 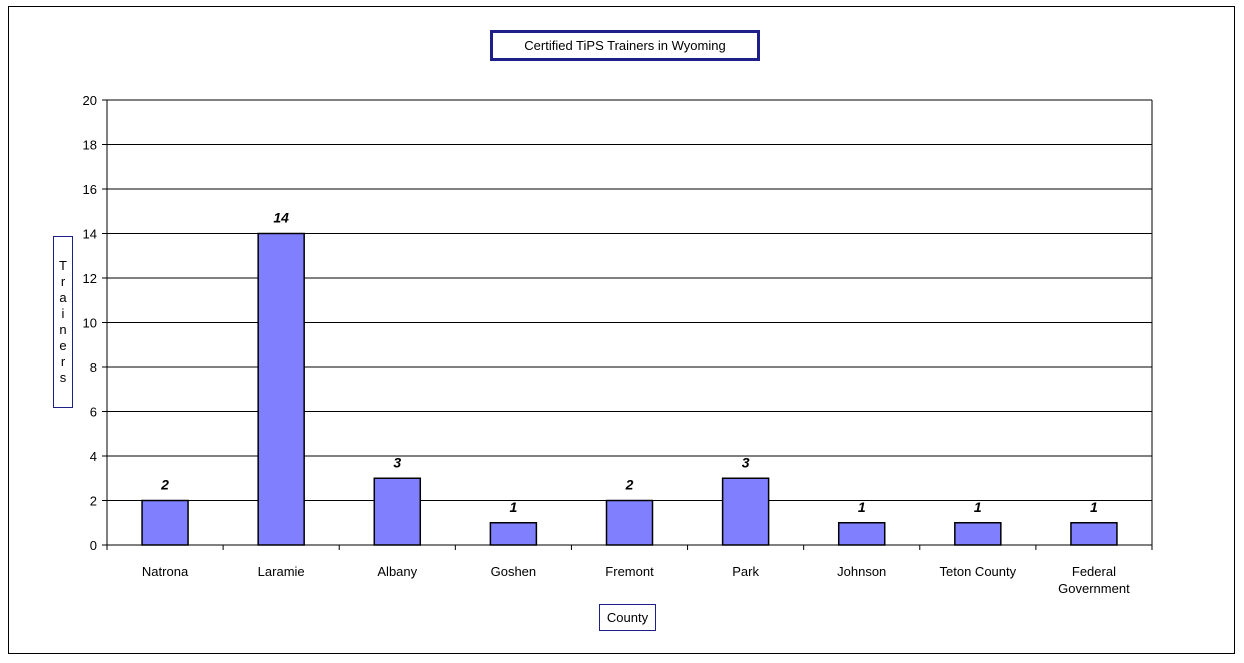 What do you see at coordinates (90, 100) in the screenshot?
I see `y-tick-label: 20` at bounding box center [90, 100].